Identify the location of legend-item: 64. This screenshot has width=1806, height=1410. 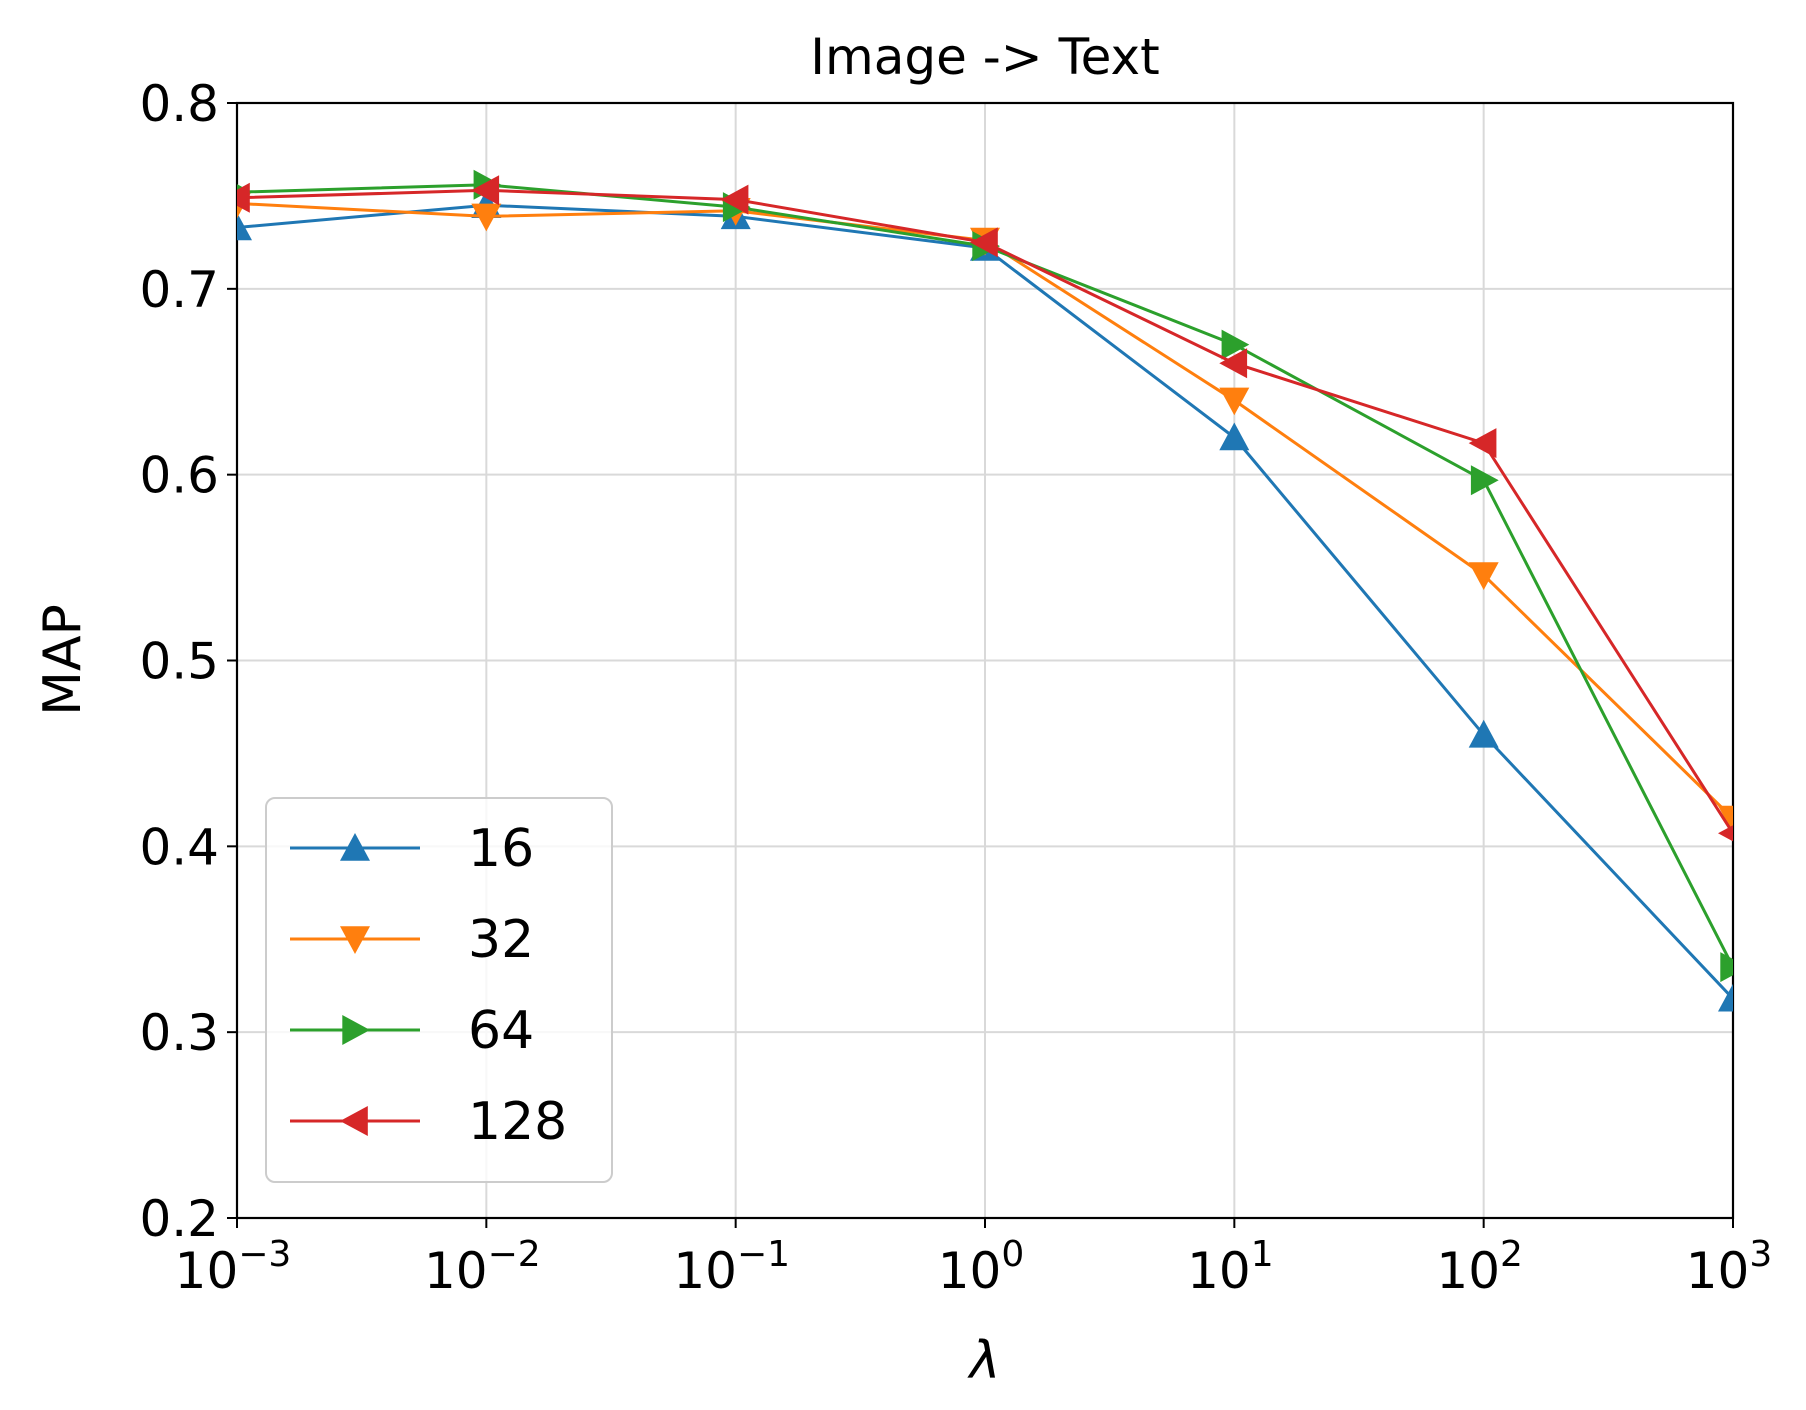
(412, 1031).